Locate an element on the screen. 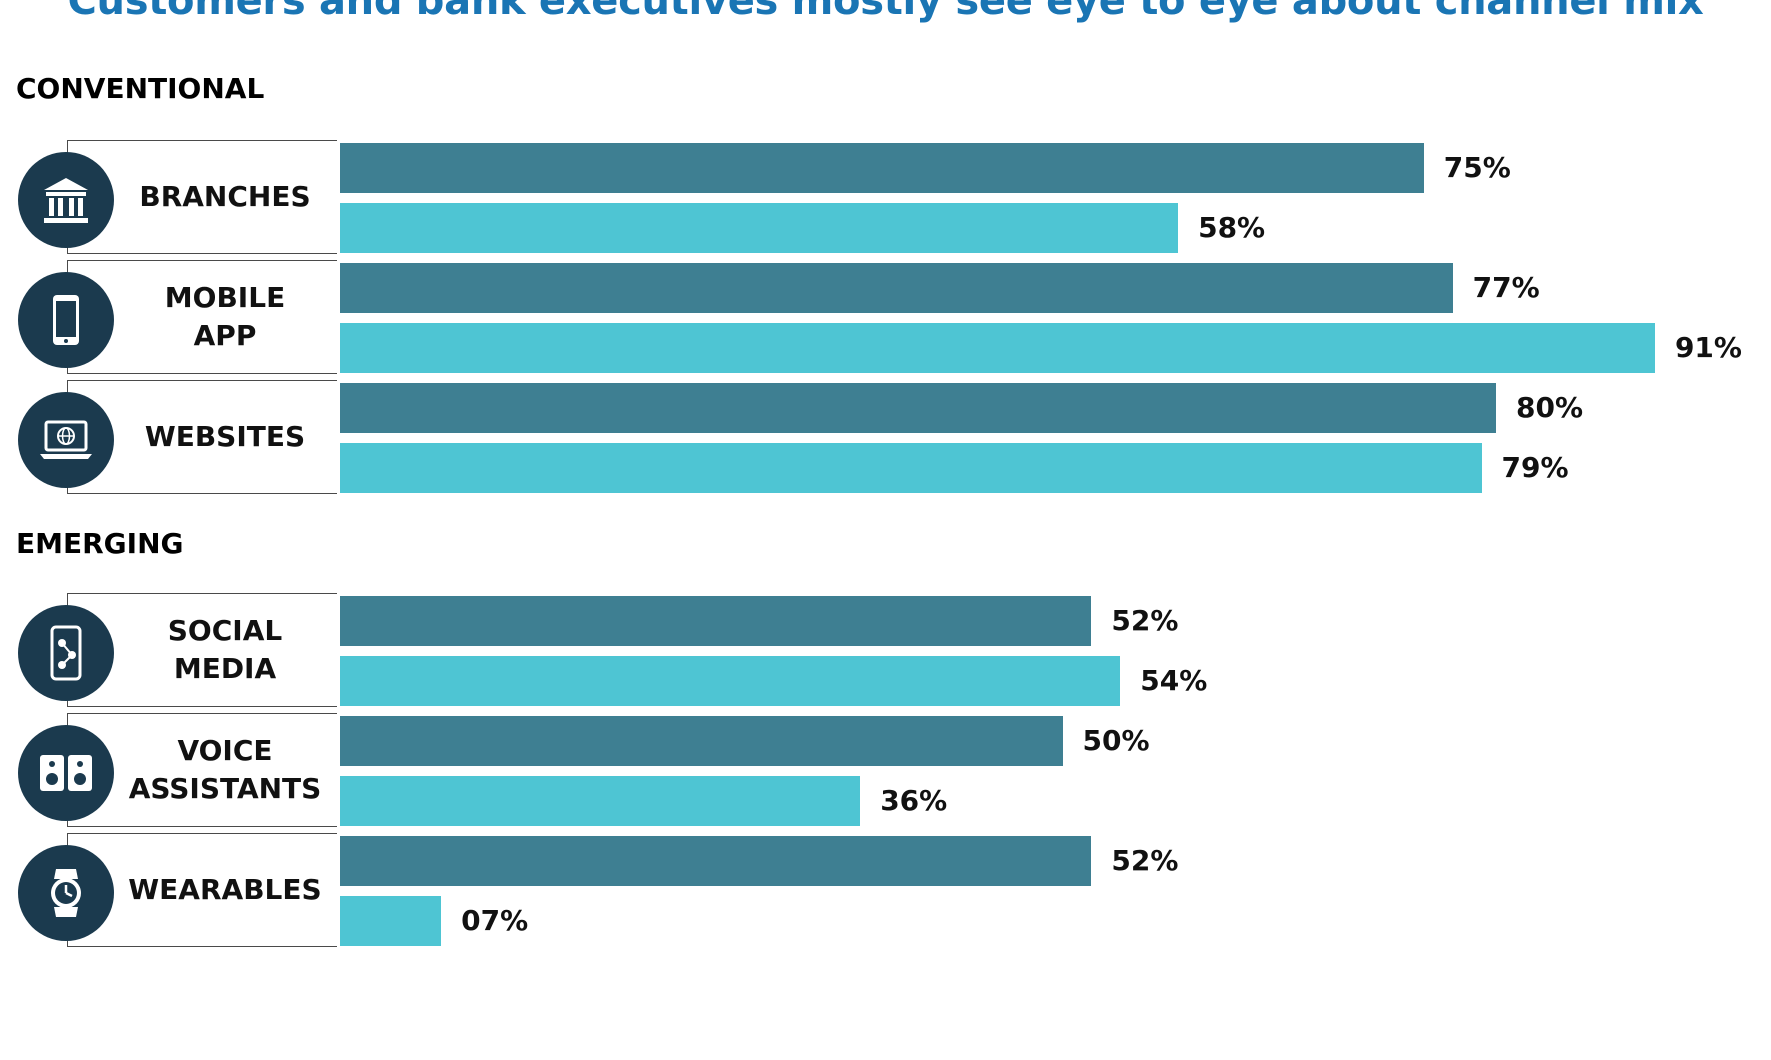  data-label-series-1-wearables: 52% is located at coordinates (1145, 860).